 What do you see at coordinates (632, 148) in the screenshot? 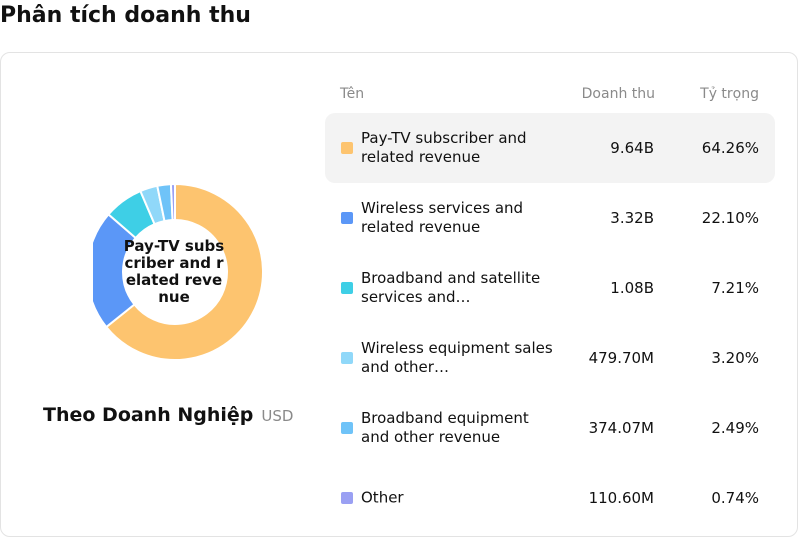
I see `segment-revenue: 9.64B` at bounding box center [632, 148].